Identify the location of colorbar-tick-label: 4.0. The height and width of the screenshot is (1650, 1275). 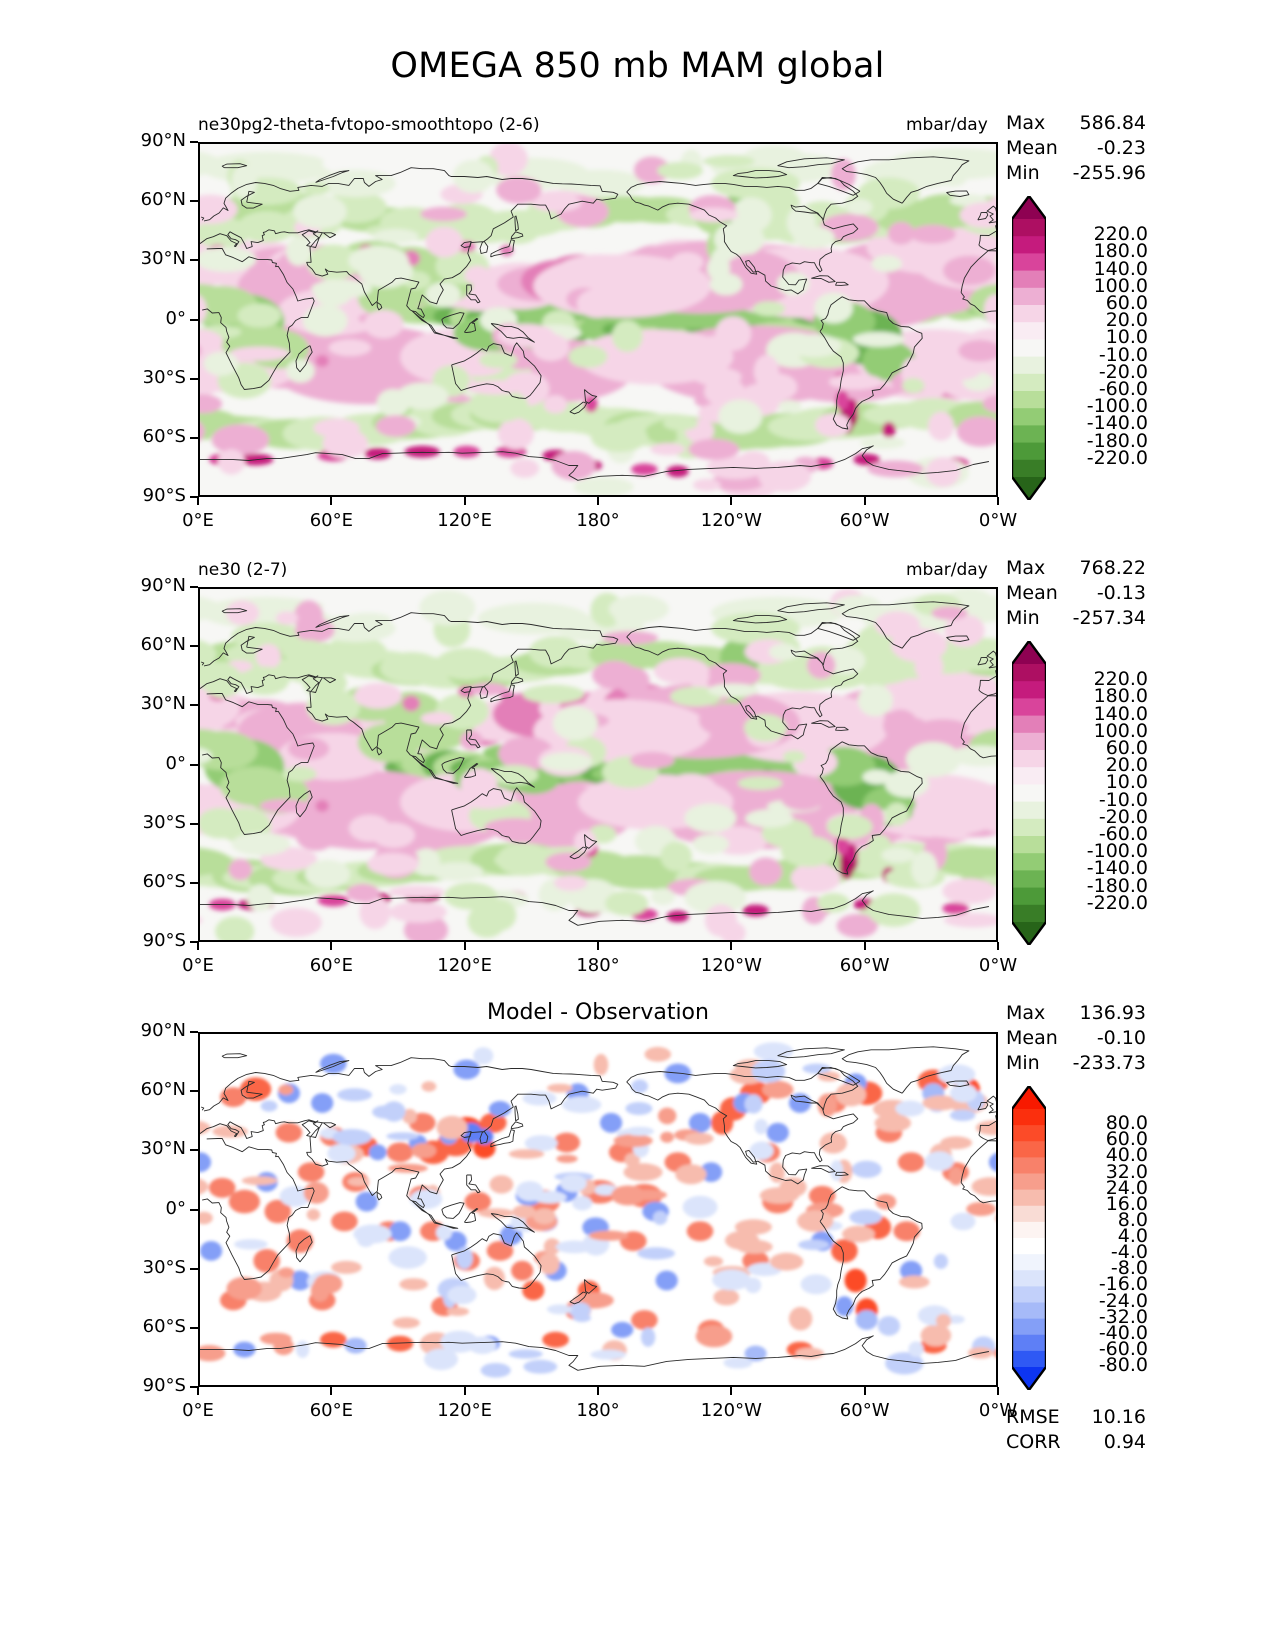
(1132, 1236).